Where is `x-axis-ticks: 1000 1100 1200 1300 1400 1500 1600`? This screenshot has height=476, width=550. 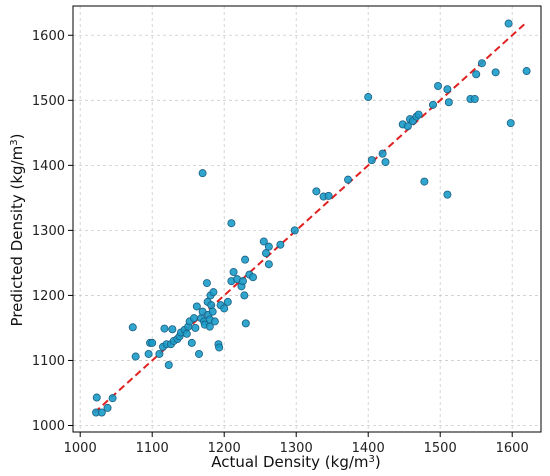
x-axis-ticks: 1000 1100 1200 1300 1400 1500 1600 is located at coordinates (296, 444).